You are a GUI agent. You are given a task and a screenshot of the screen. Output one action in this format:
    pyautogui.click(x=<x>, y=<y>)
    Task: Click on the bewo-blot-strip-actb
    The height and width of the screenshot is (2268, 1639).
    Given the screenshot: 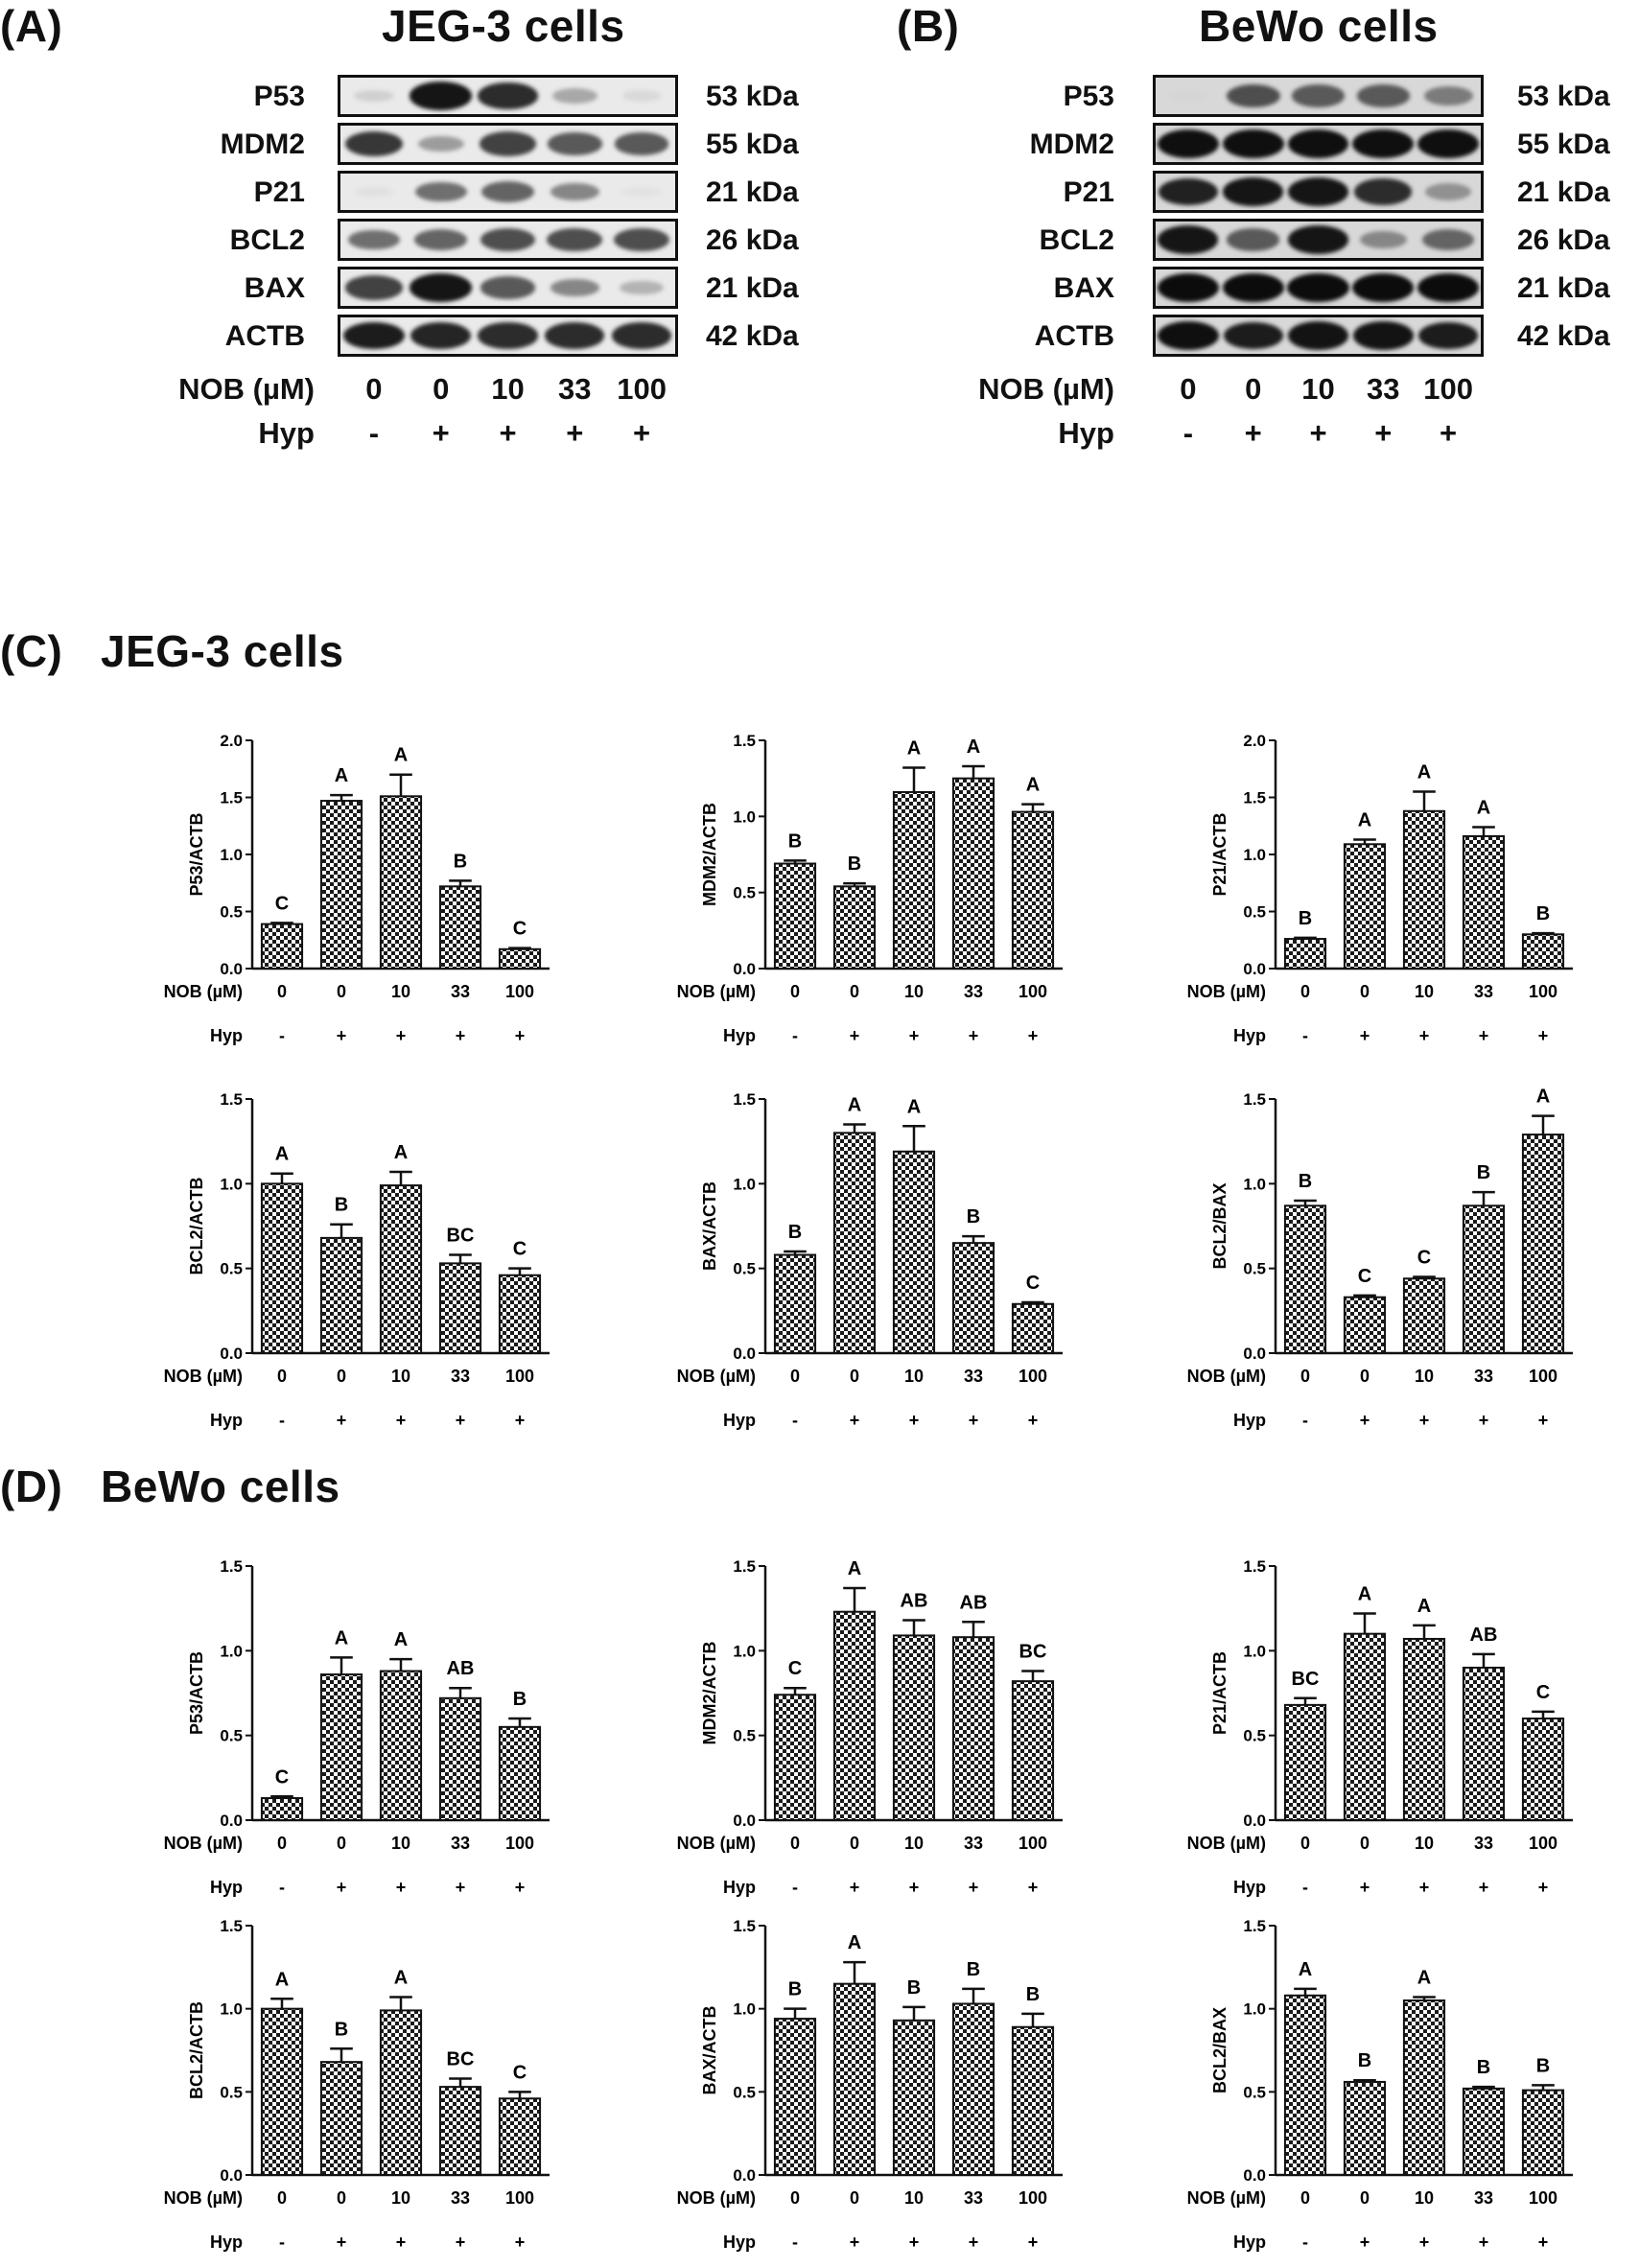 What is the action you would take?
    pyautogui.click(x=1318, y=336)
    